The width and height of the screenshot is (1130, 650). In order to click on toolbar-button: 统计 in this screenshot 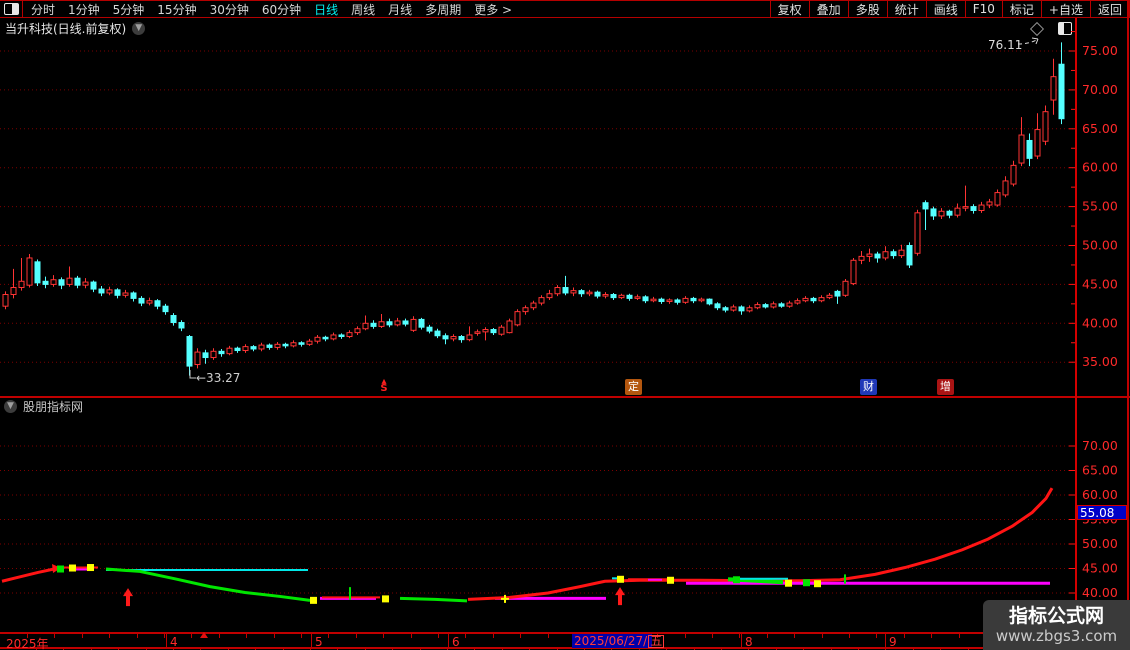, I will do `click(906, 9)`.